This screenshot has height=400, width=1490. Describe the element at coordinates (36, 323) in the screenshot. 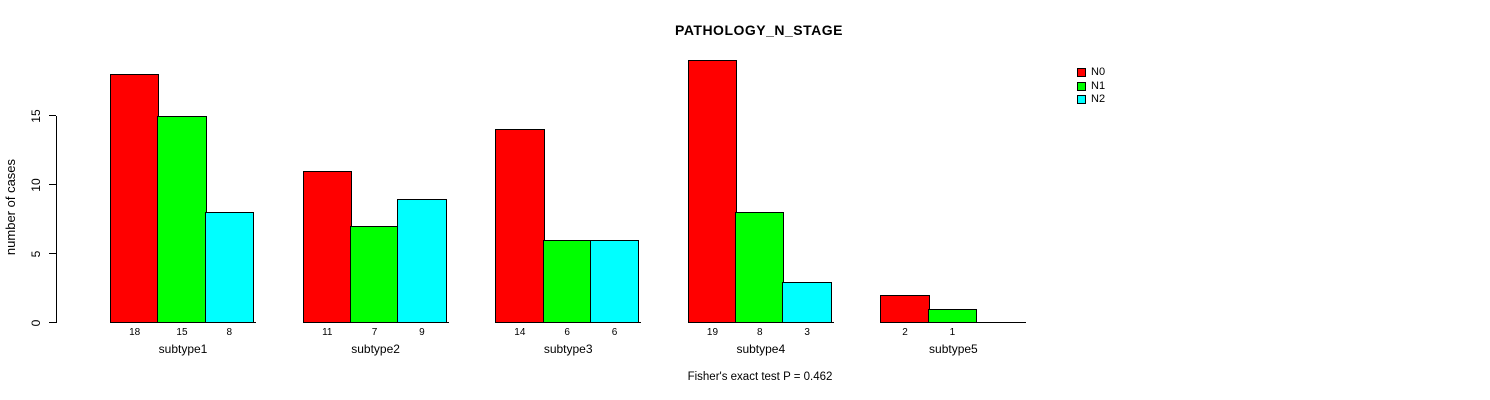

I see `y-axis-tick-label: 0` at that location.